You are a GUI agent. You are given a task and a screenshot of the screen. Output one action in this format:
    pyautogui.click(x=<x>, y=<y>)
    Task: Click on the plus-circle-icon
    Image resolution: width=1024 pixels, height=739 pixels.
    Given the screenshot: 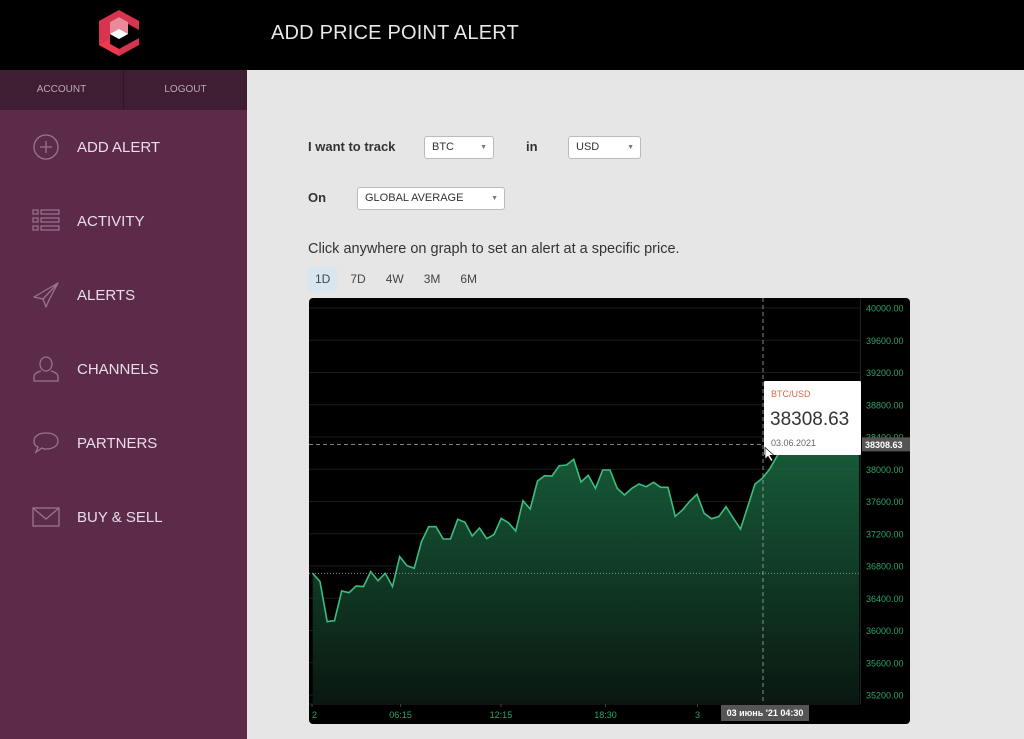 What is the action you would take?
    pyautogui.click(x=46, y=147)
    